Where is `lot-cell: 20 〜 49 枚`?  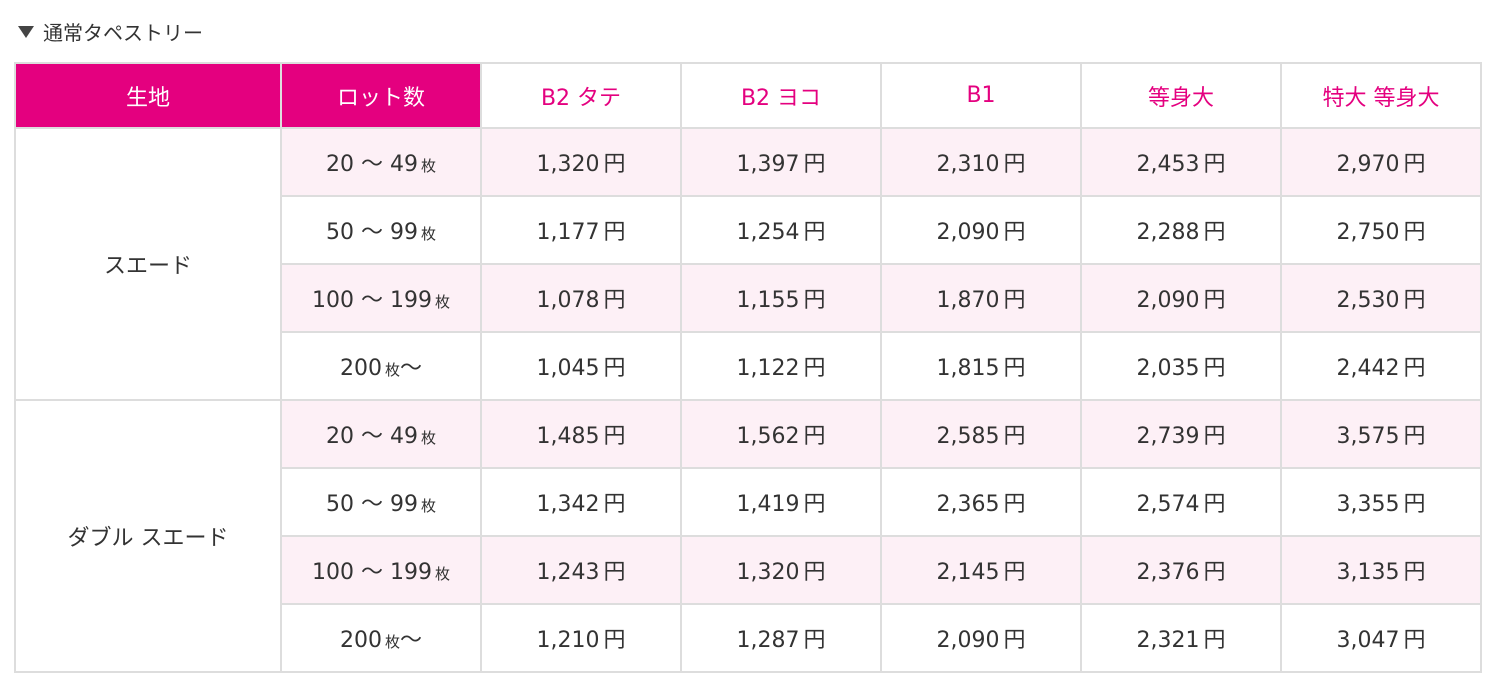 lot-cell: 20 〜 49 枚 is located at coordinates (381, 434).